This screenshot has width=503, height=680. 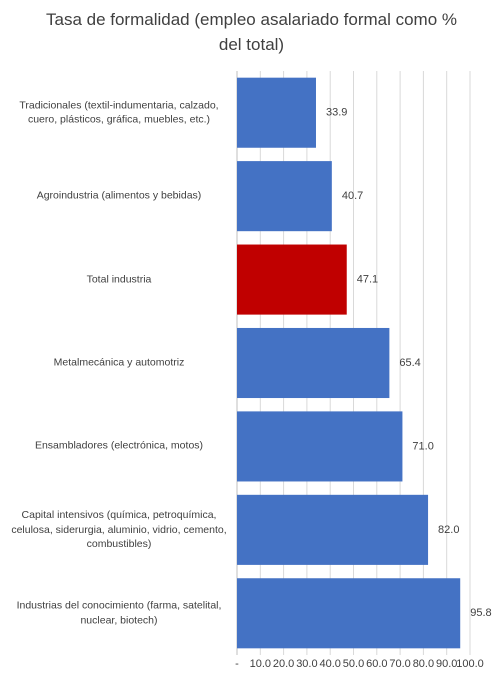 I want to click on x-tick-label: 40.0, so click(x=329, y=664).